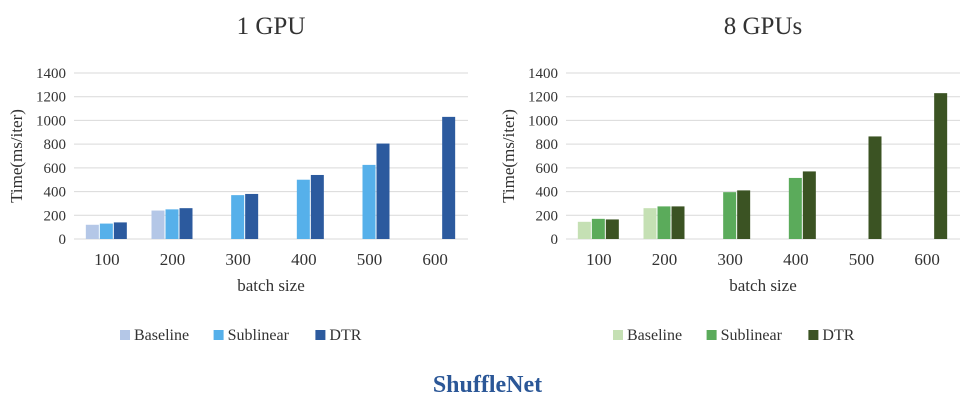 This screenshot has height=413, width=975. I want to click on chart-title: 8 GPUs, so click(763, 26).